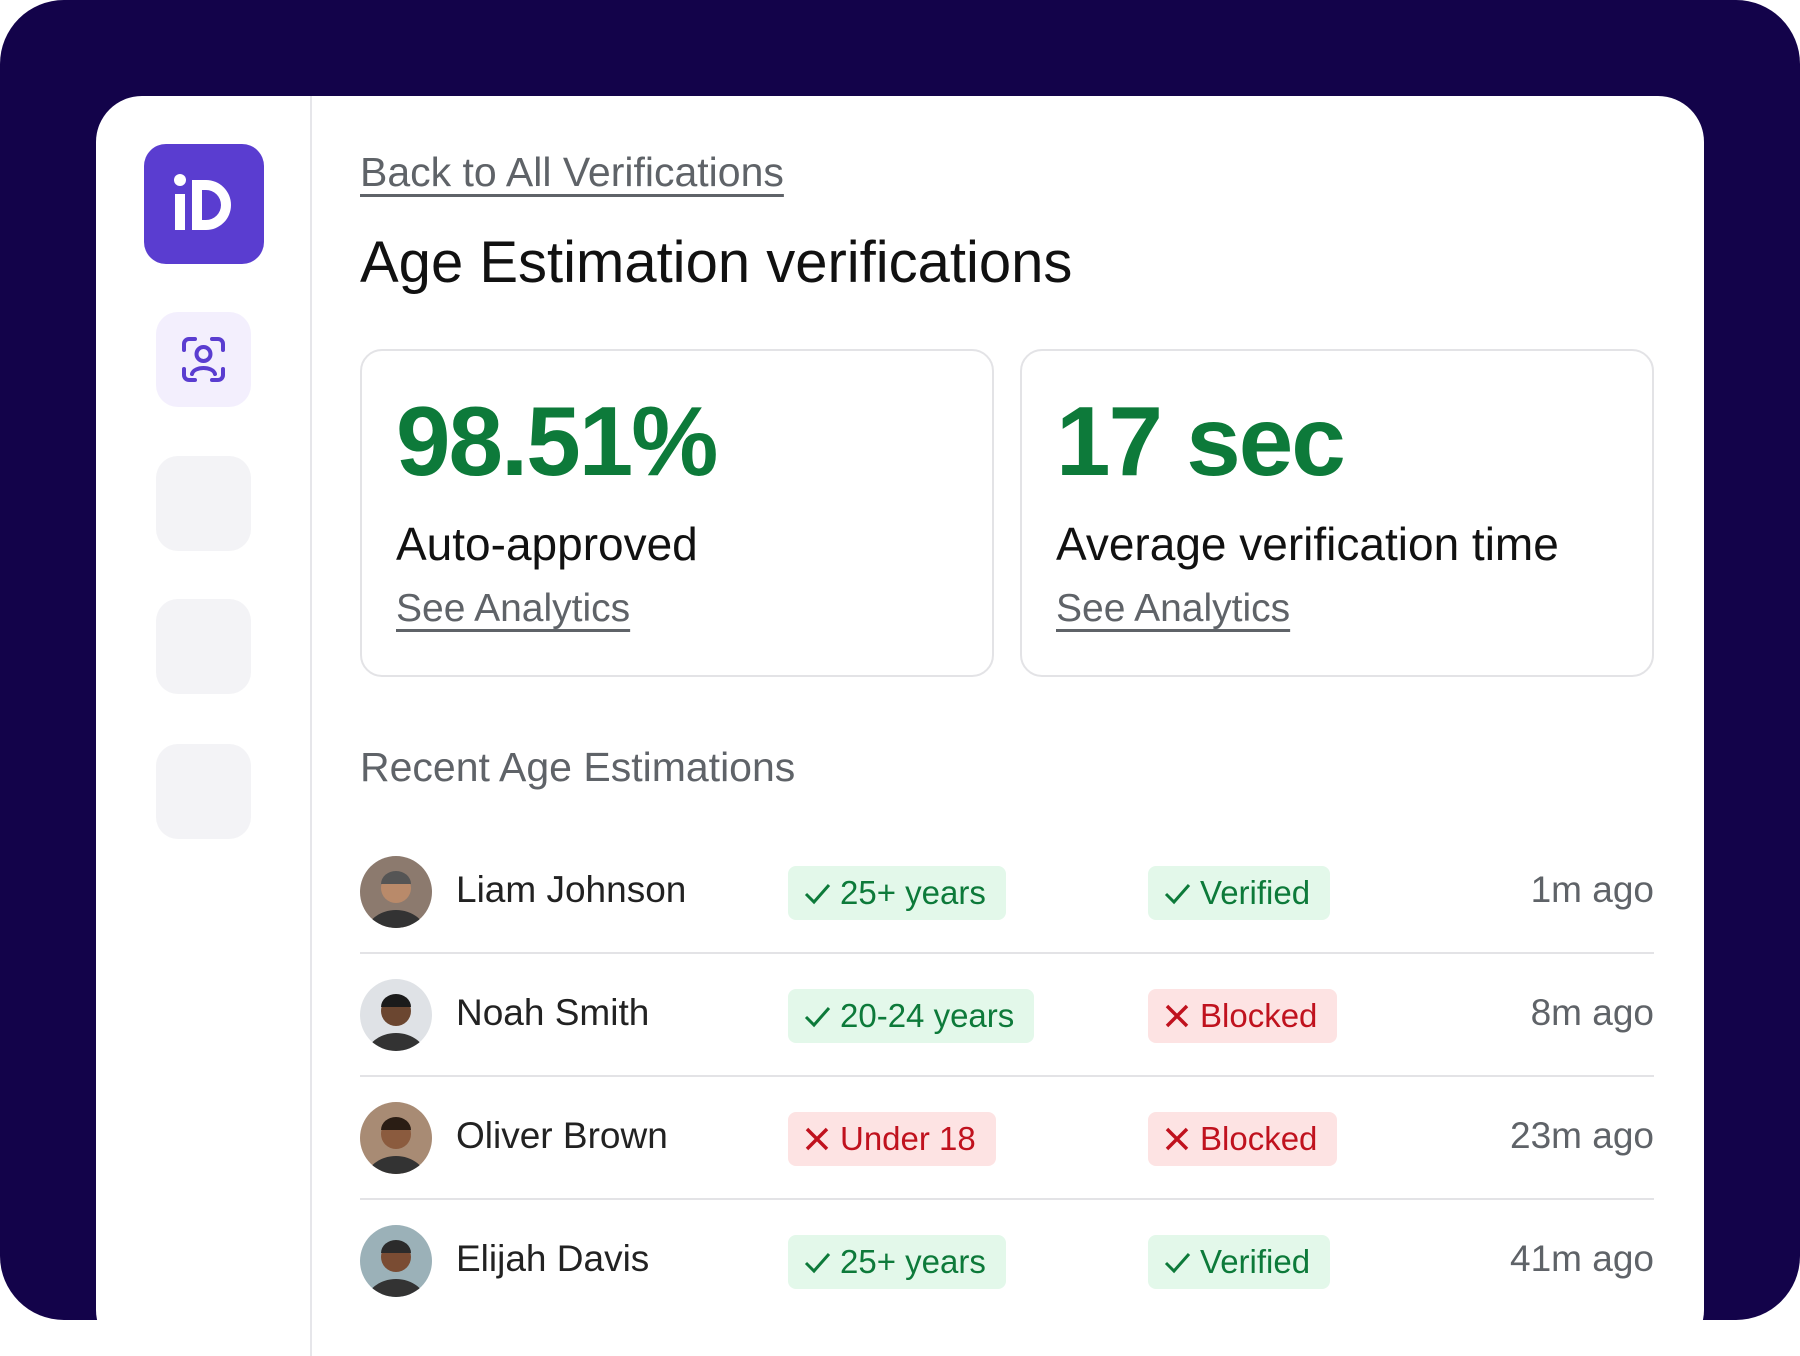 This screenshot has height=1356, width=1800. I want to click on logo-icon, so click(202, 202).